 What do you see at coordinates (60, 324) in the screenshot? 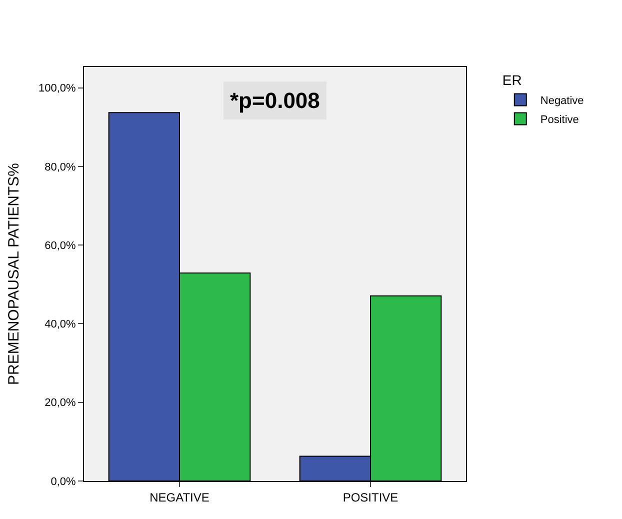
I see `y-tick-label: 40,0%` at bounding box center [60, 324].